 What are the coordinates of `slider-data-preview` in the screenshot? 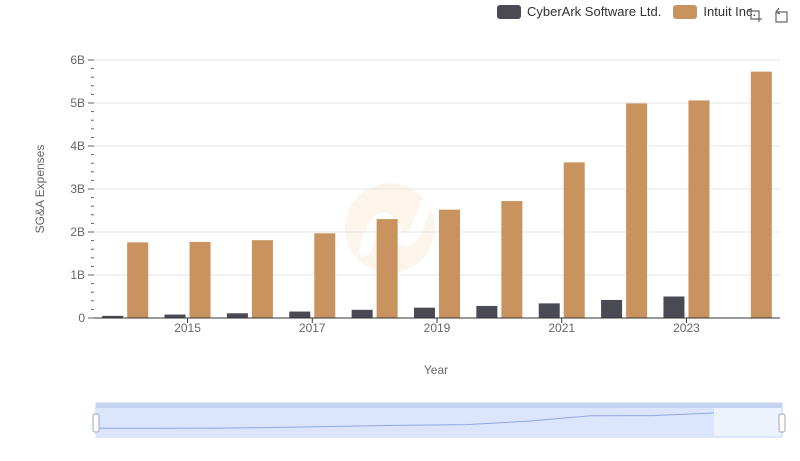 It's located at (405, 420).